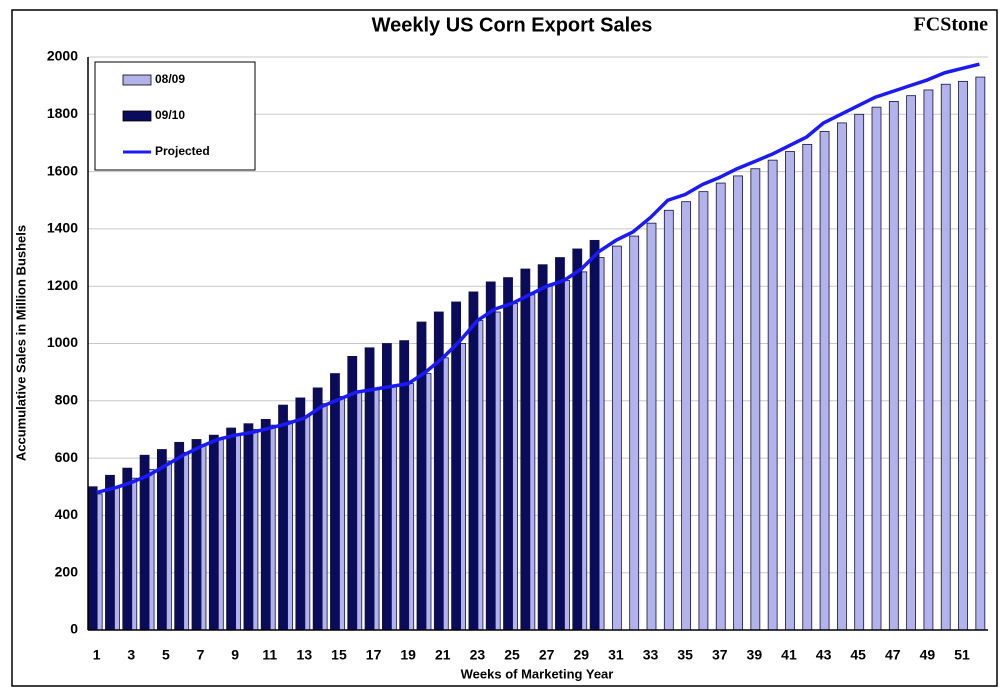 The image size is (1000, 688). What do you see at coordinates (858, 655) in the screenshot?
I see `x-tick-label: 45` at bounding box center [858, 655].